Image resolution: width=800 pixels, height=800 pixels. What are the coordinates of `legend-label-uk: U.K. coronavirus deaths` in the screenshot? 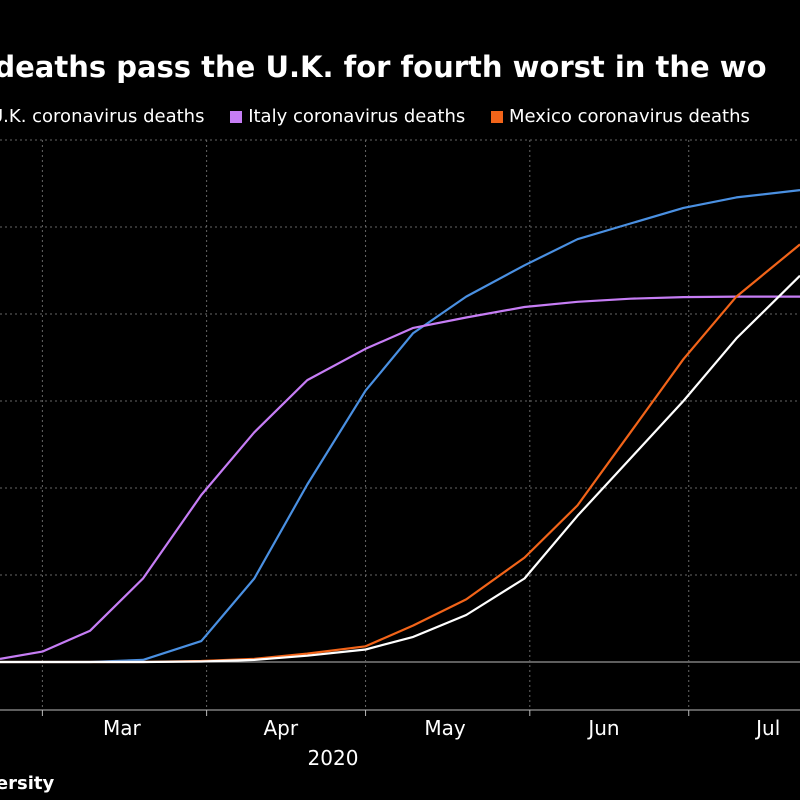 It's located at (102, 116).